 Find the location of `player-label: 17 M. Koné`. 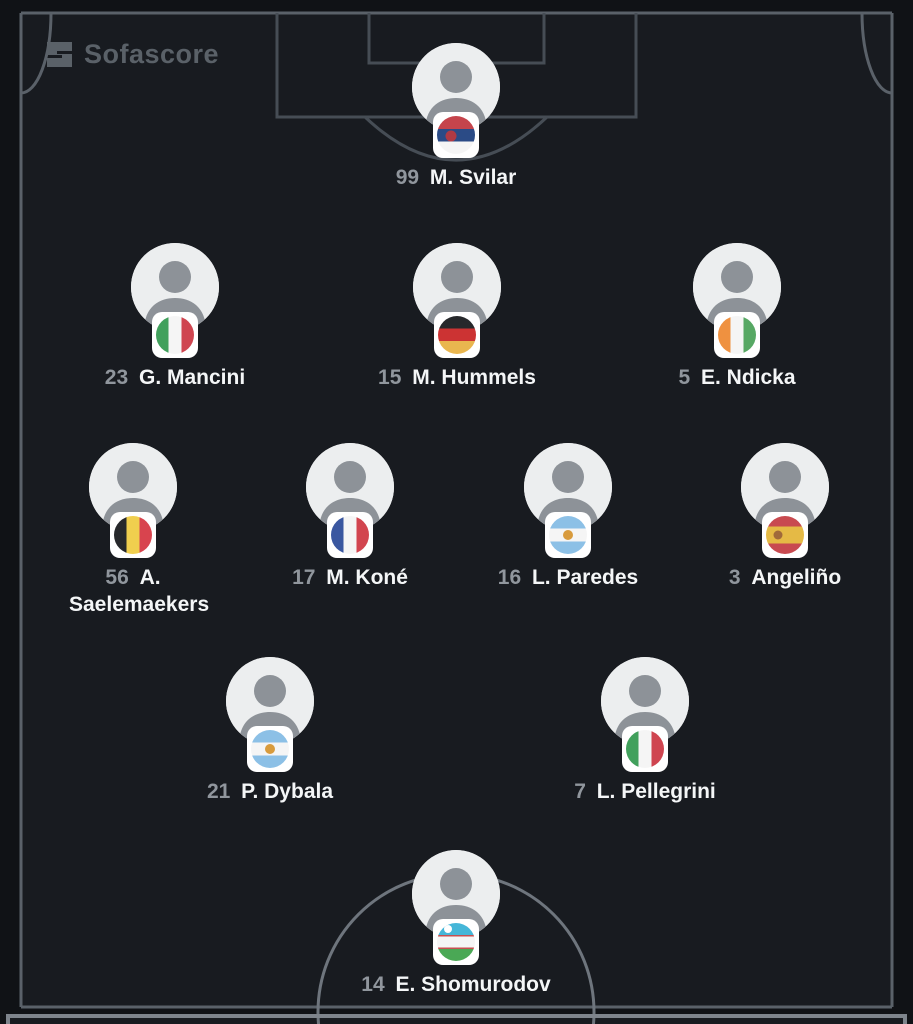

player-label: 17 M. Koné is located at coordinates (350, 577).